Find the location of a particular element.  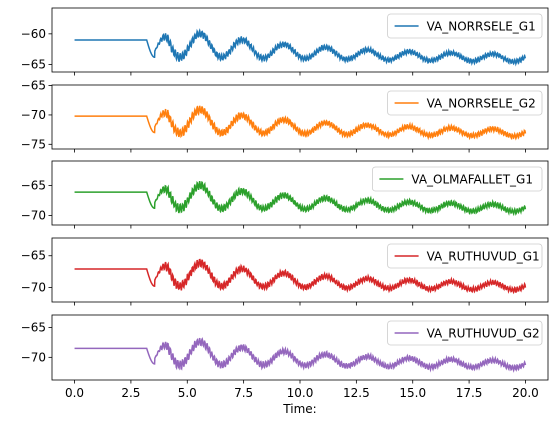

x-tick-label: 7.5 is located at coordinates (243, 393).